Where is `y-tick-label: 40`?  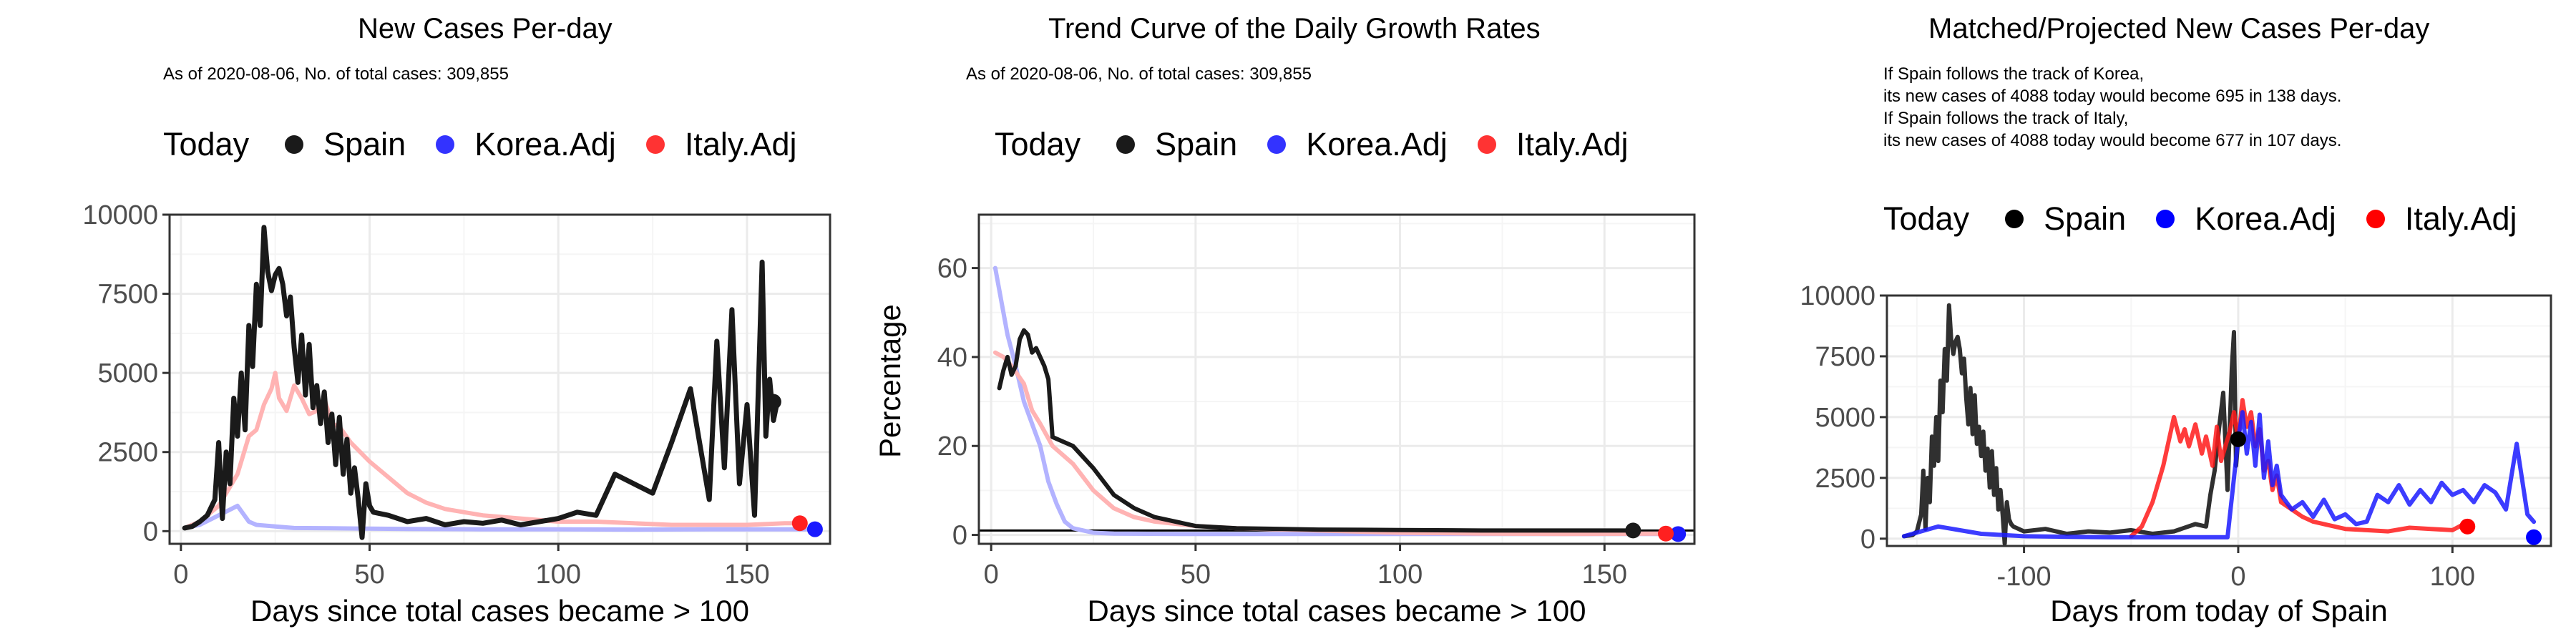
y-tick-label: 40 is located at coordinates (952, 358).